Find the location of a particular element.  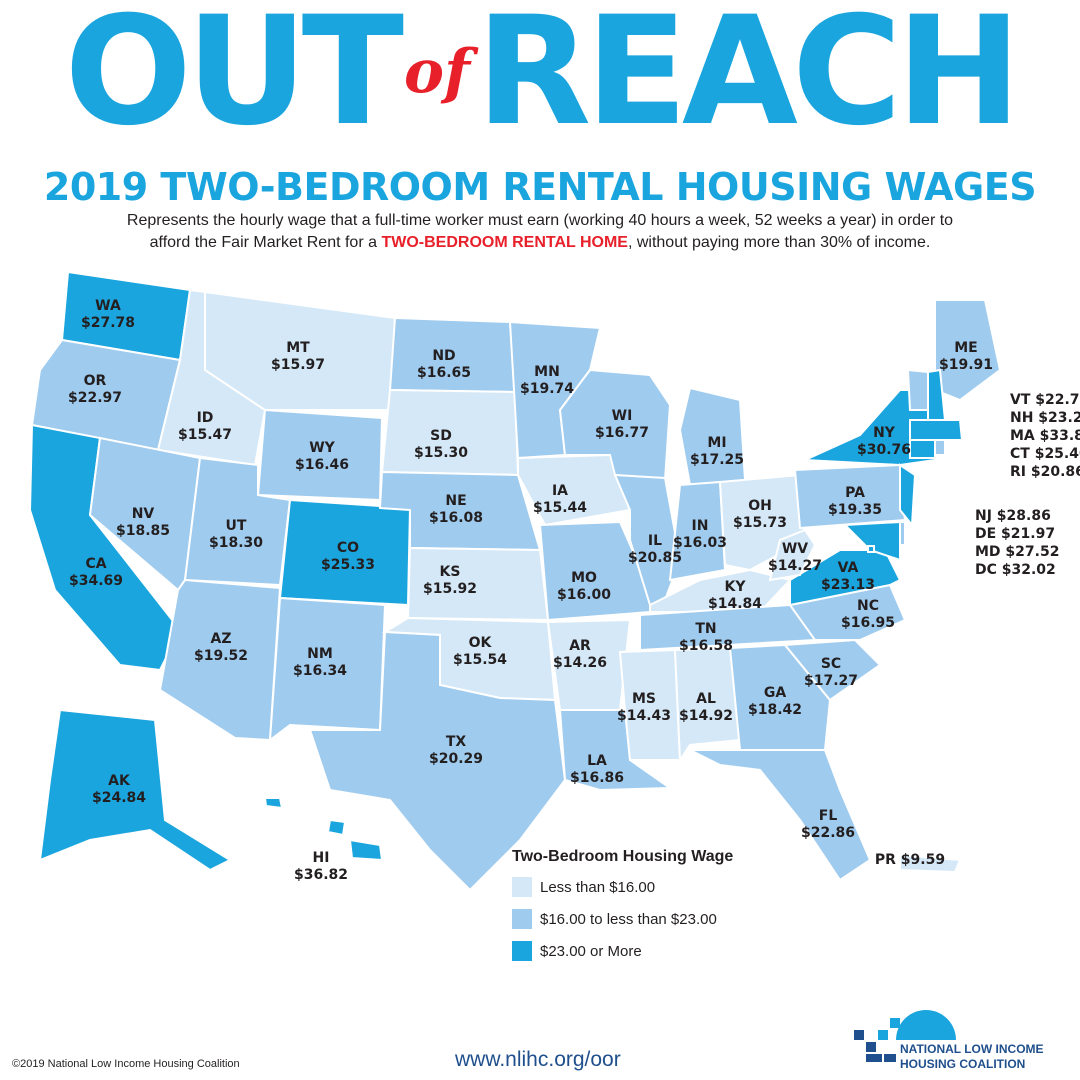

state-wage-me: $19.91 is located at coordinates (966, 365).